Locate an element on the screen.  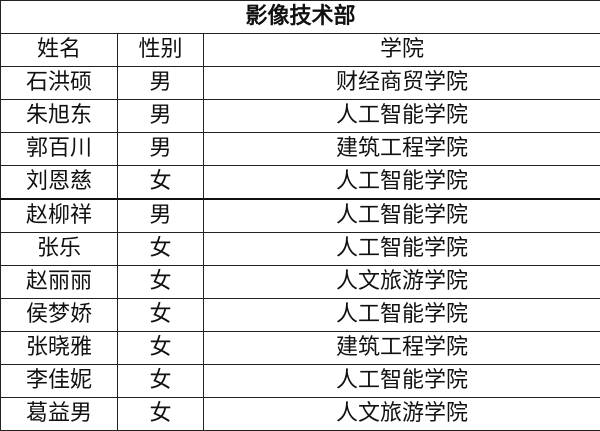
table-row: 郭百川男建筑工程学院 is located at coordinates (300, 149).